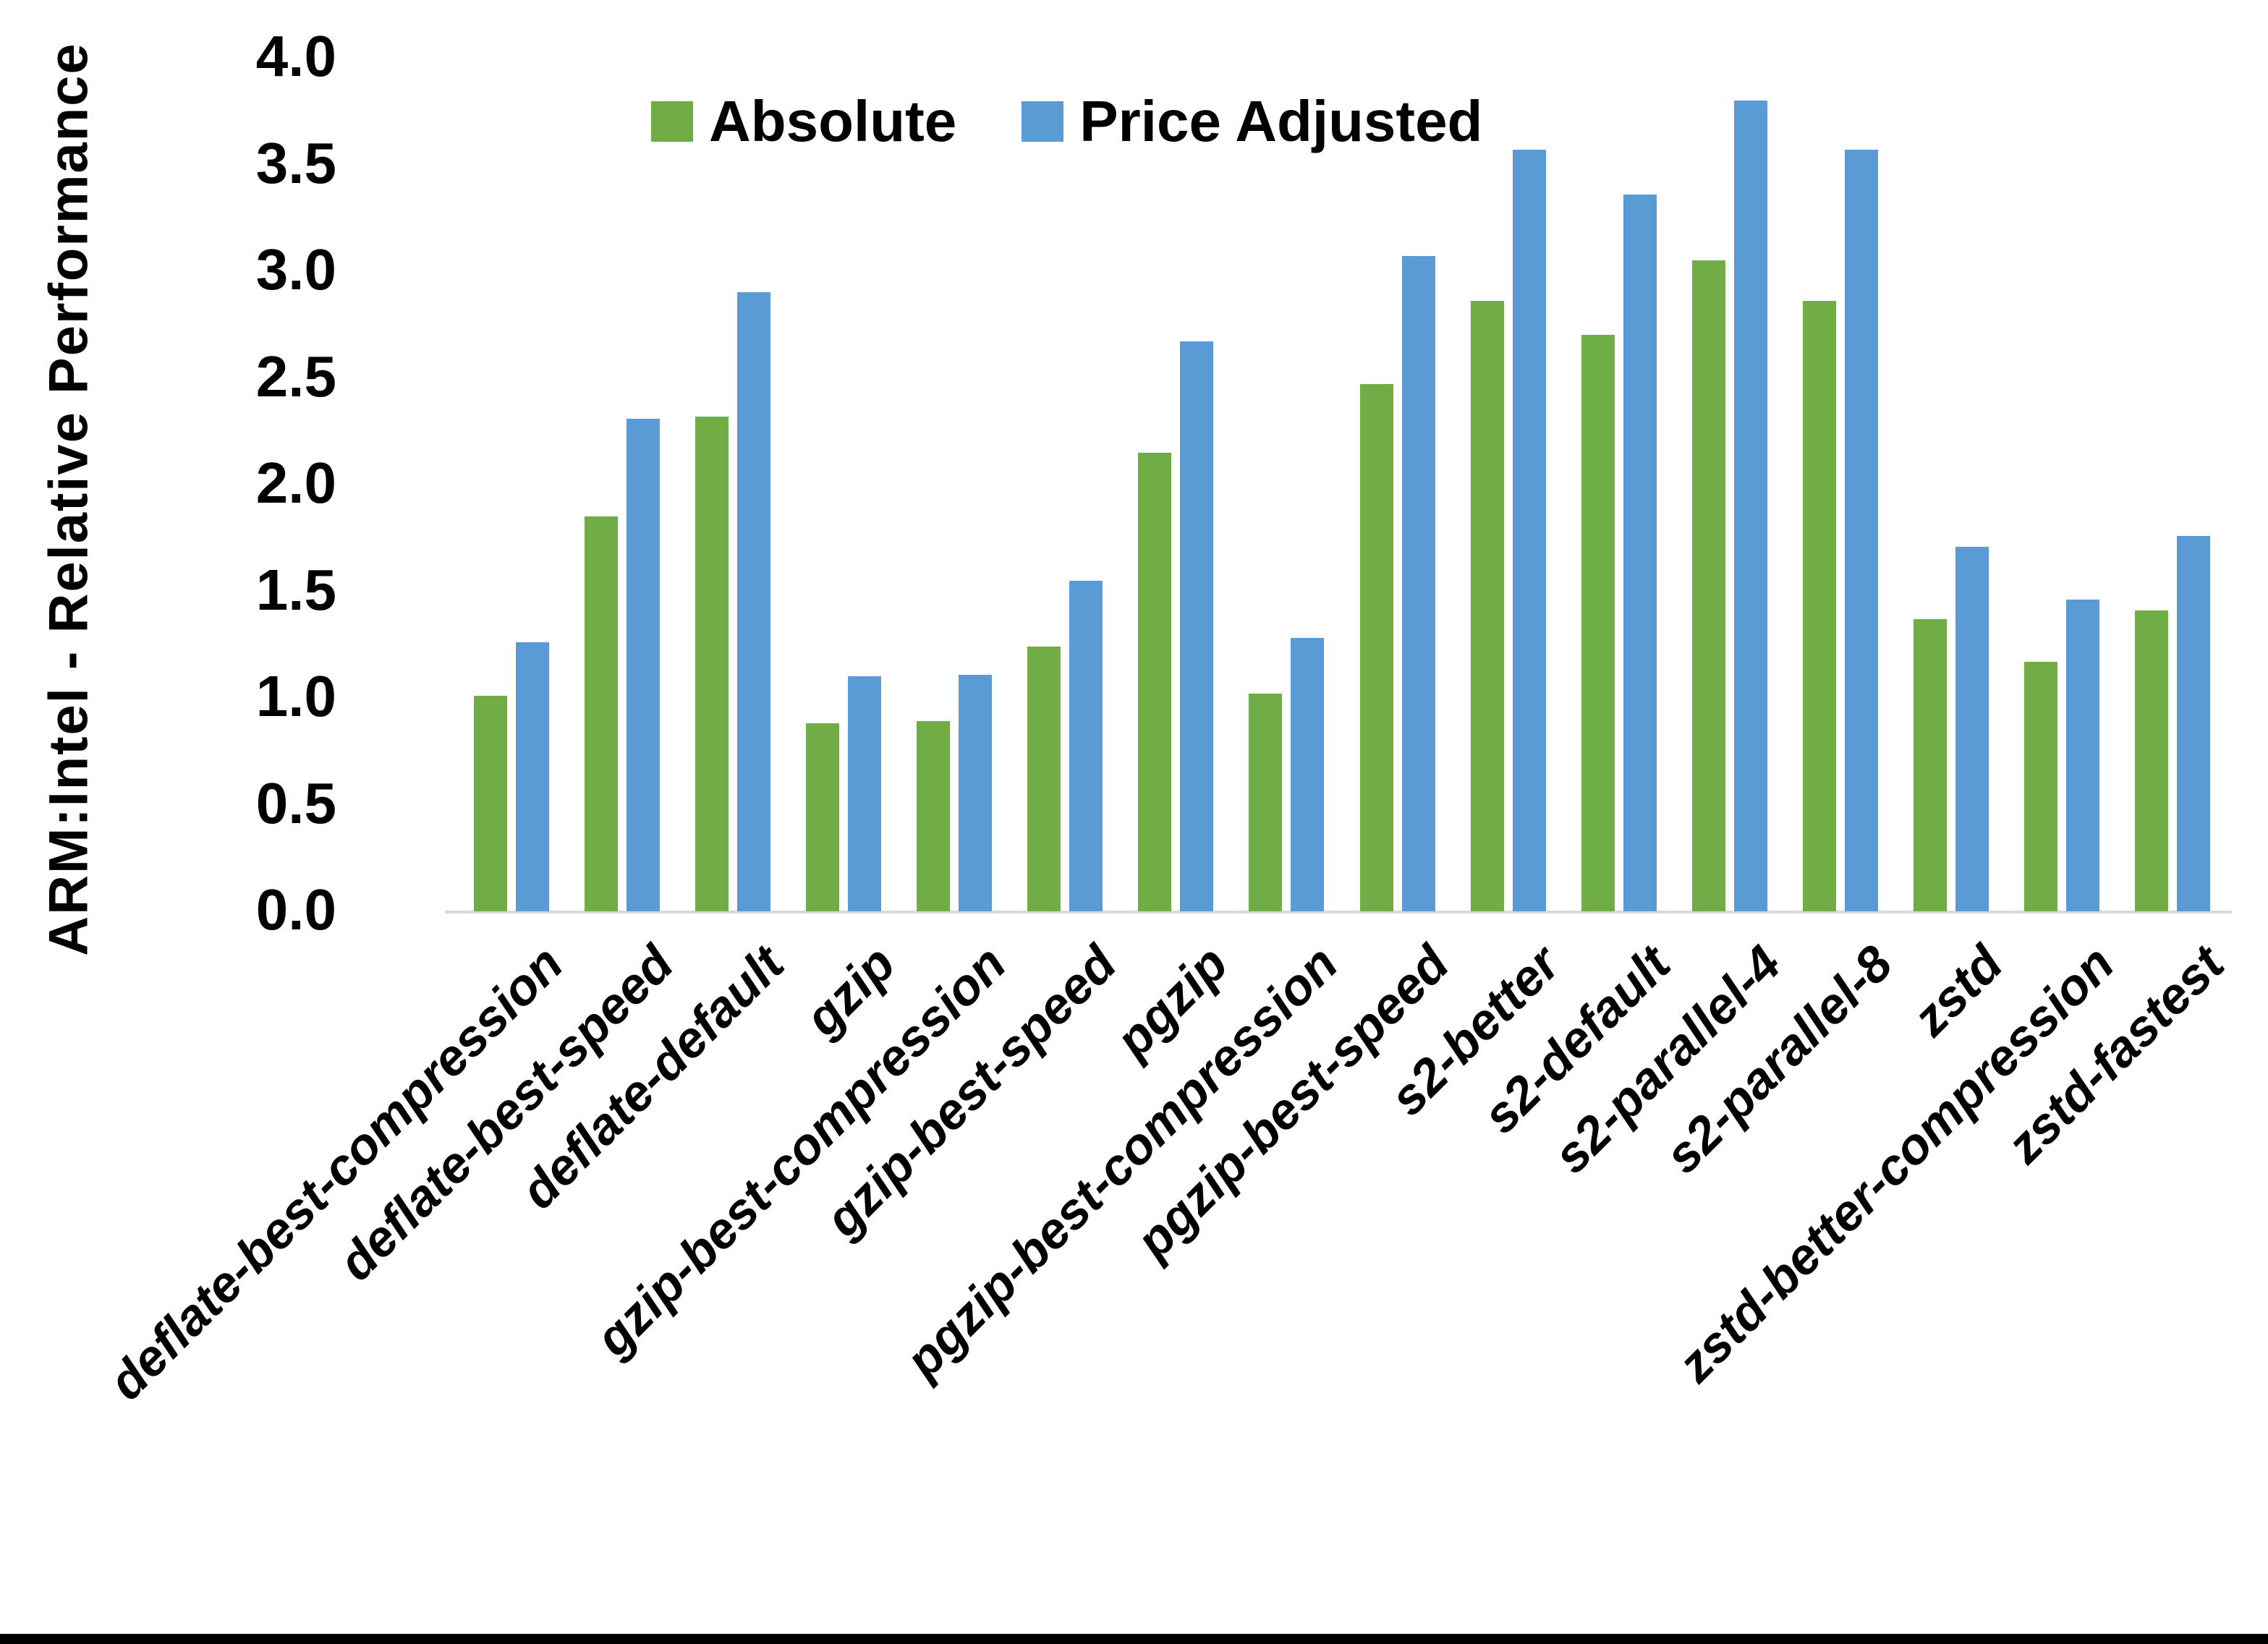  What do you see at coordinates (601, 713) in the screenshot?
I see `bar-absolute-deflate-best-speed` at bounding box center [601, 713].